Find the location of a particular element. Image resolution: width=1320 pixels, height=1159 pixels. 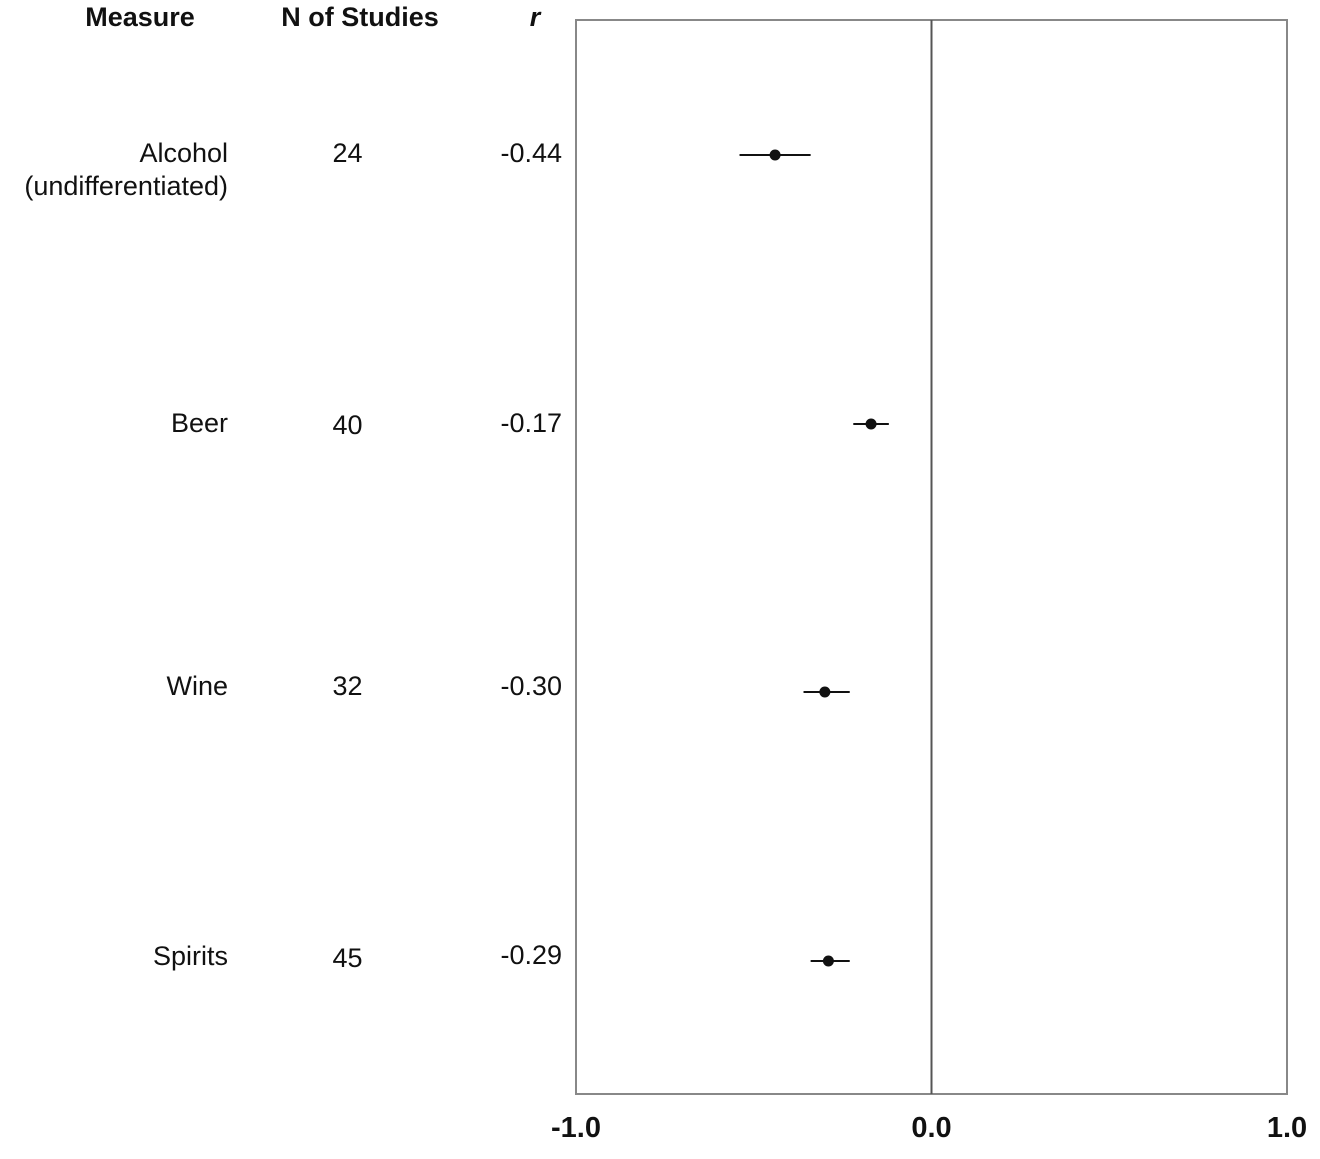

measure-label-line: Beer is located at coordinates (199, 423).